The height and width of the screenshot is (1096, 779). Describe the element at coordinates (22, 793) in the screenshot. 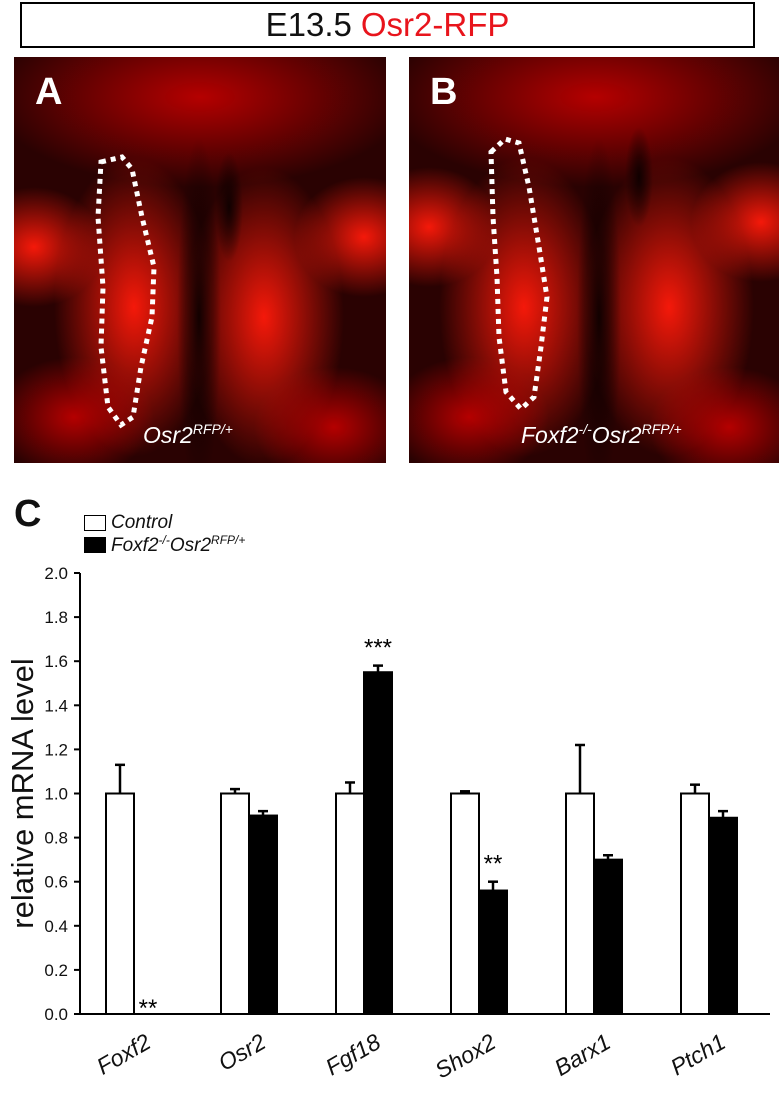

I see `y-axis-label: relative mRNA level` at that location.